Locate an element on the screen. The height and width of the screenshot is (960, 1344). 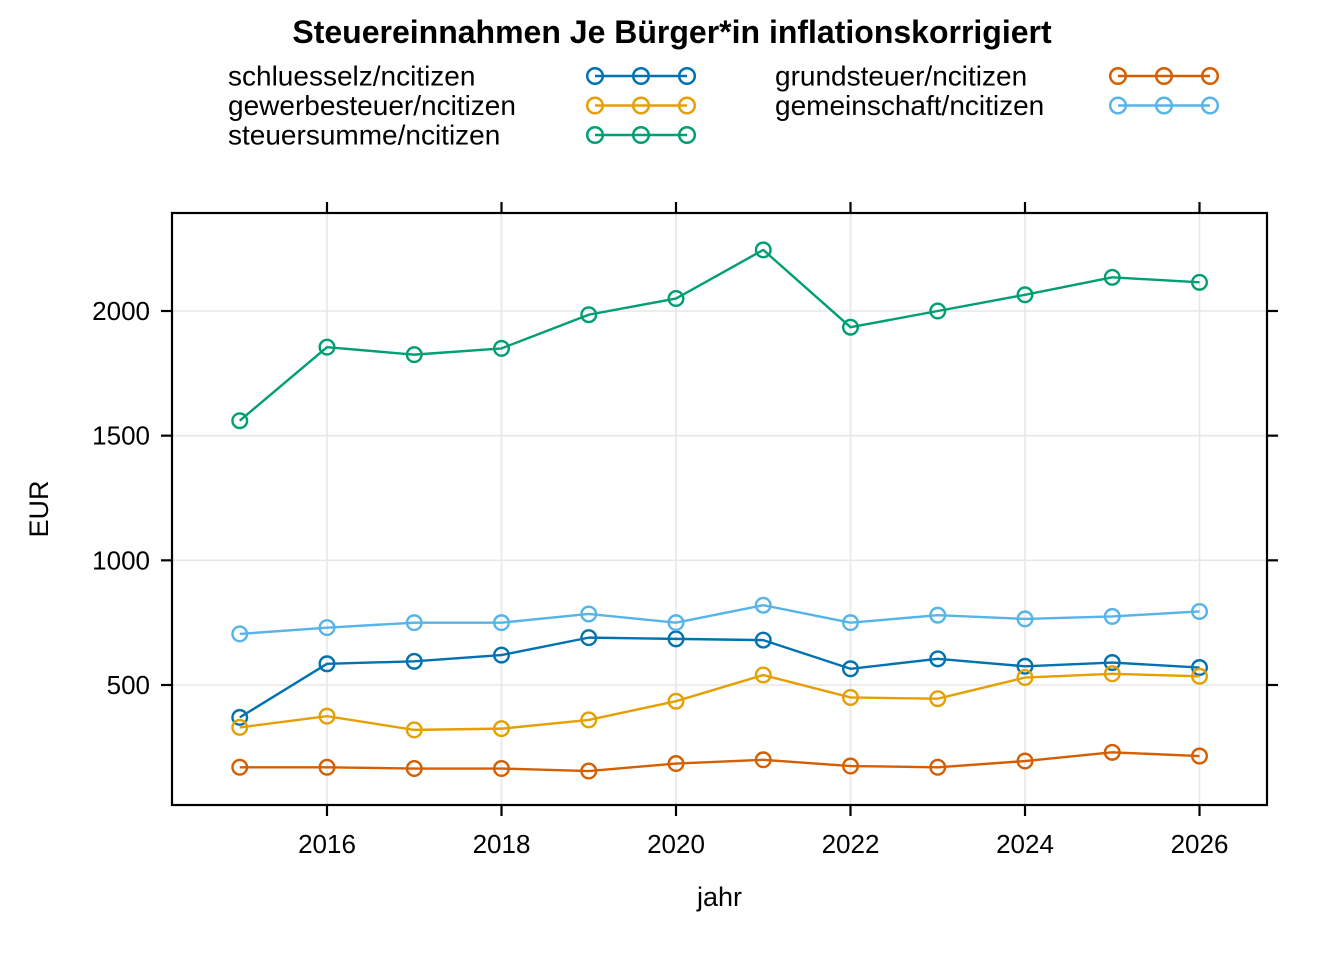
legend-item-gewerbesteuer: gewerbesteuer/ncitizen is located at coordinates (462, 105).